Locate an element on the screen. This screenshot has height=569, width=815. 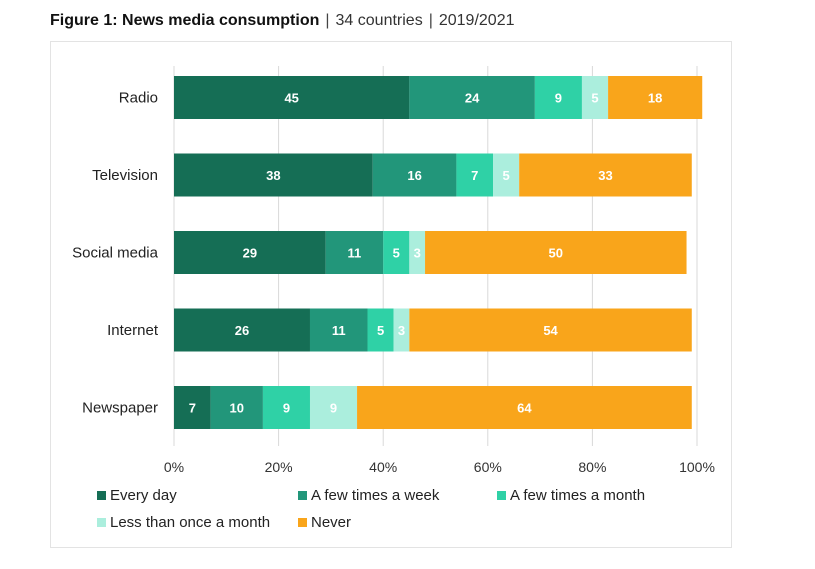
data-label: 16 is located at coordinates (414, 175).